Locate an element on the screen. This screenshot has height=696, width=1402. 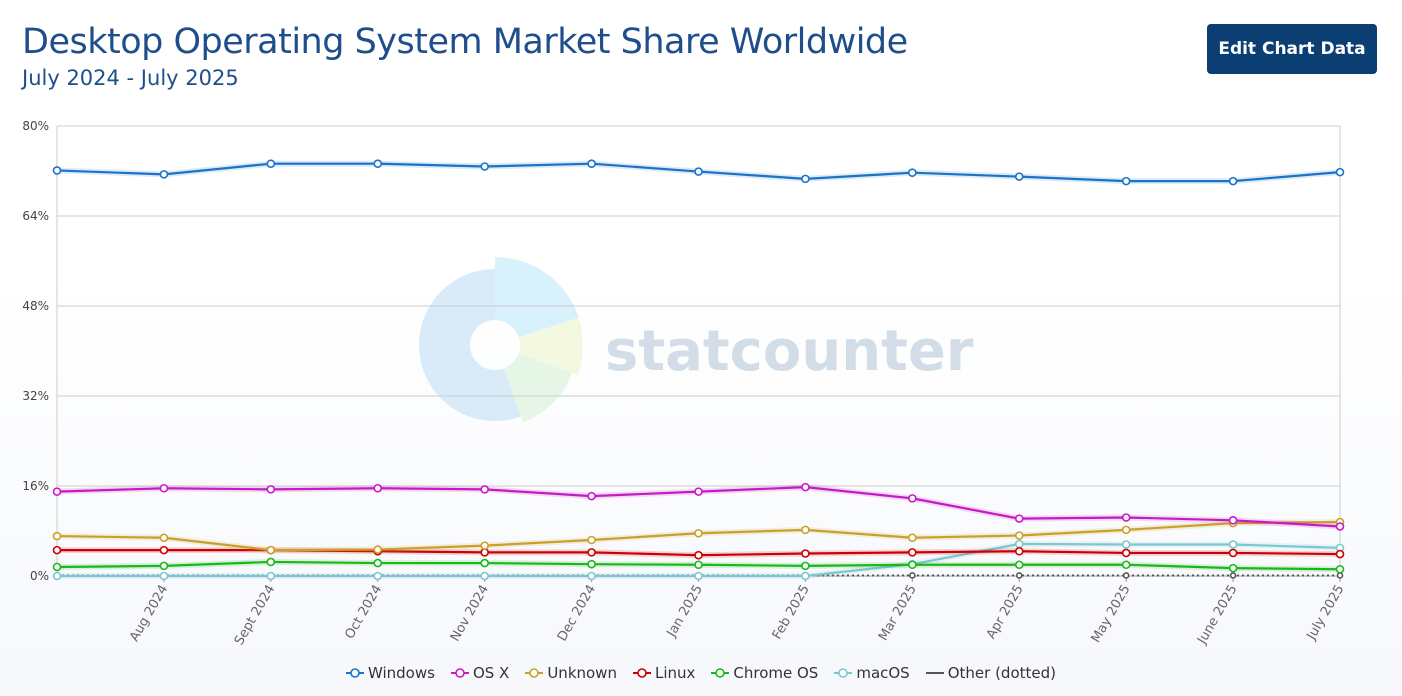
legend-item-windows: Windows is located at coordinates (390, 673).